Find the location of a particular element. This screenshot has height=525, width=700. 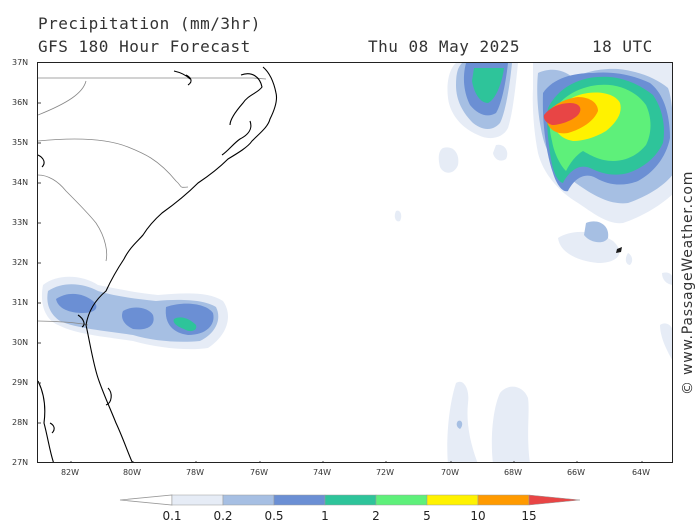

lon-label-80w: 80W is located at coordinates (132, 472).